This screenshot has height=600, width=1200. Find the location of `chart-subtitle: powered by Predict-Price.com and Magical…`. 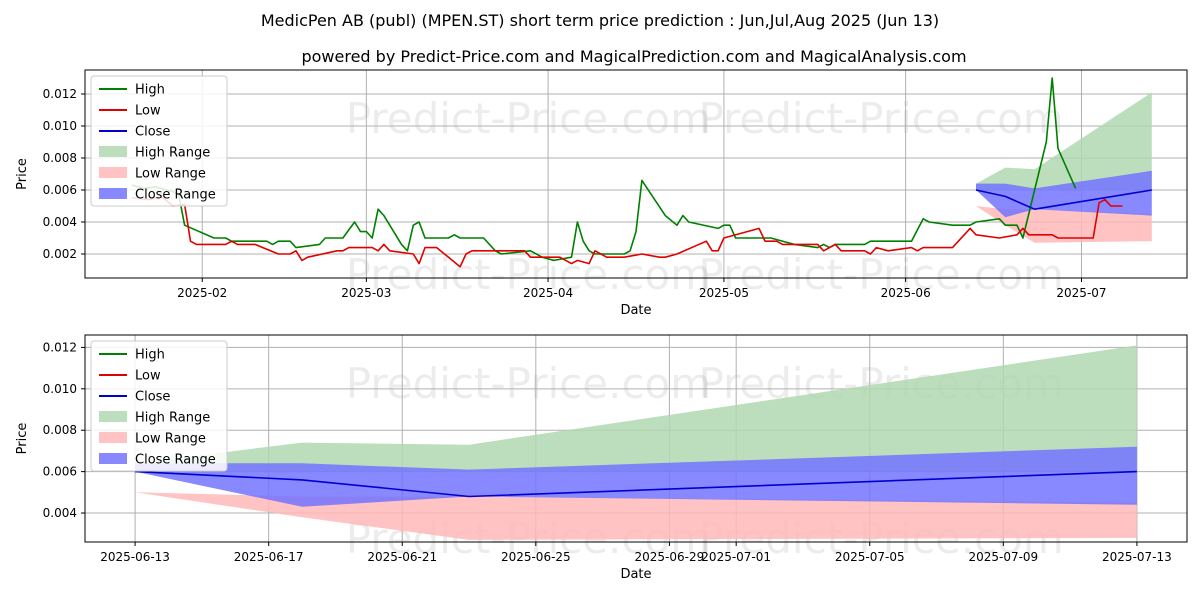

chart-subtitle: powered by Predict-Price.com and Magical… is located at coordinates (633, 56).